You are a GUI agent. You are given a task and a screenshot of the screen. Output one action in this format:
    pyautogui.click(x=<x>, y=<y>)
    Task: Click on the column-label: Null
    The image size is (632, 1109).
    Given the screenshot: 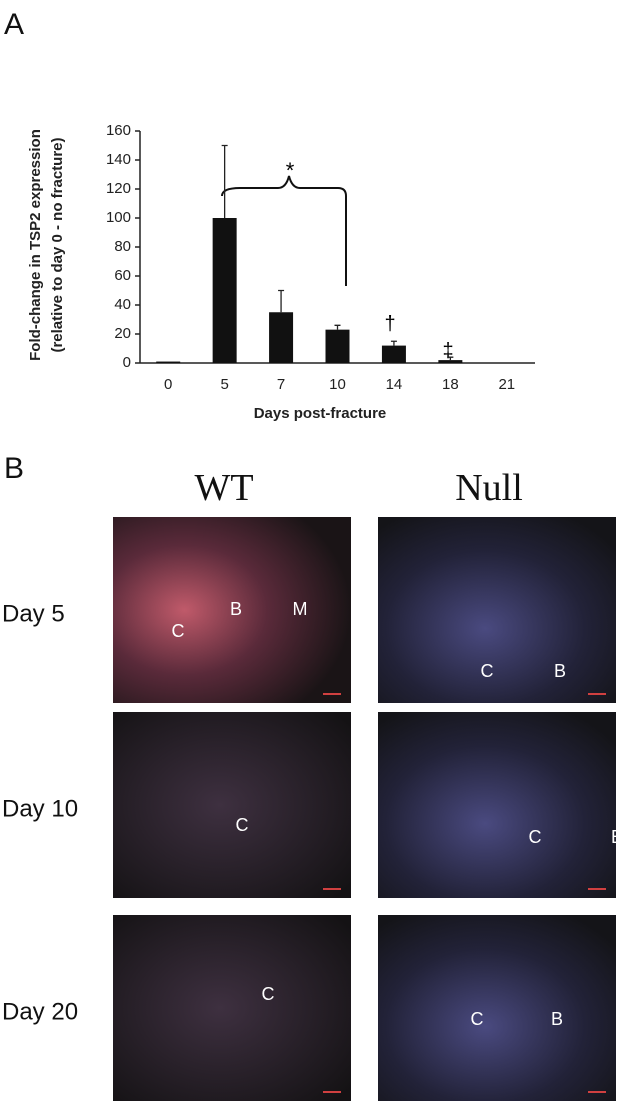 What is the action you would take?
    pyautogui.click(x=489, y=488)
    